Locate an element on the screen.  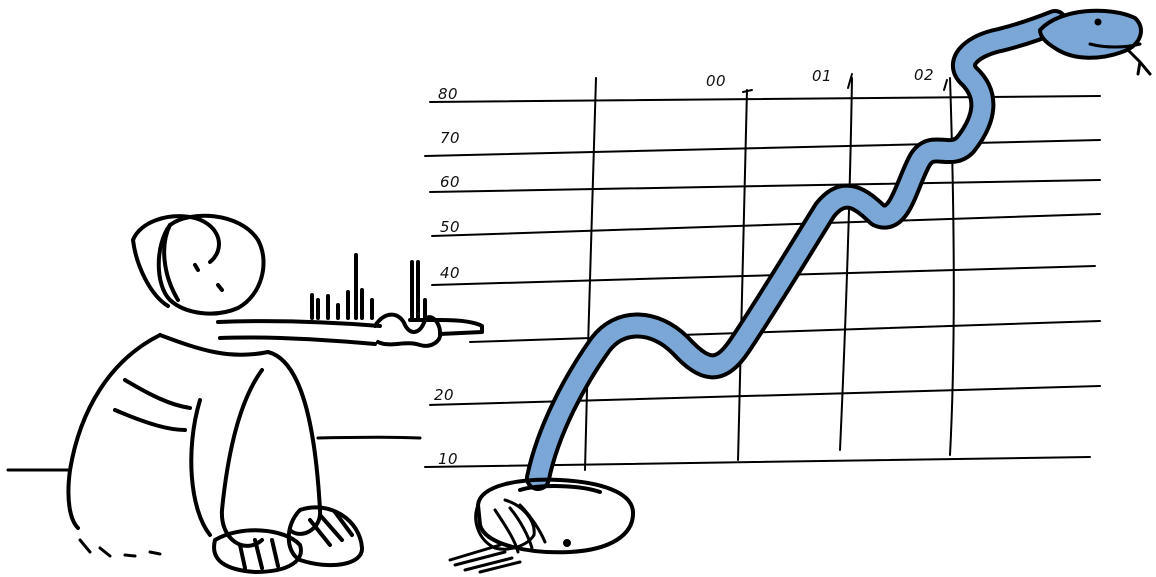
person-shoe-front is located at coordinates (325, 536).